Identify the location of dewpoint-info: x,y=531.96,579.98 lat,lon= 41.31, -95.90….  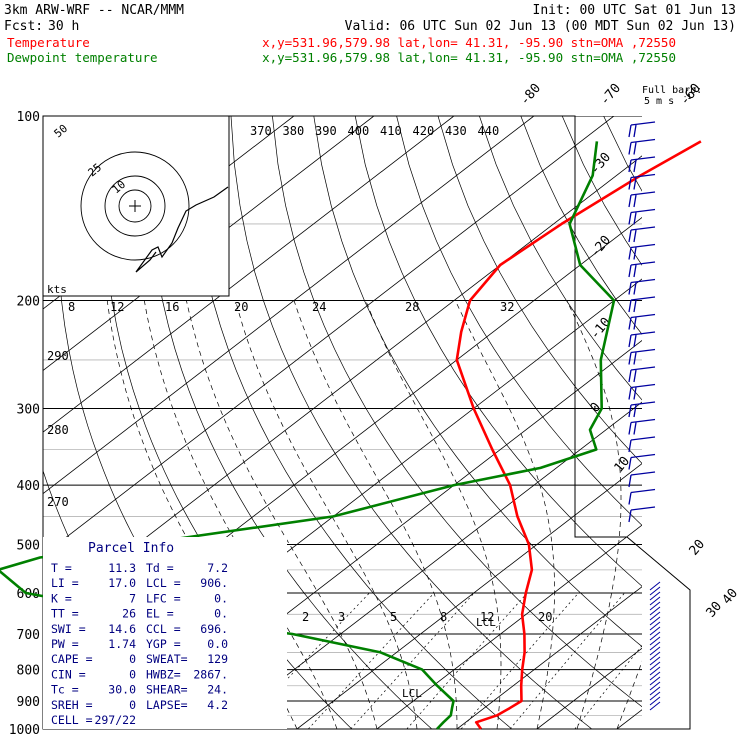
(469, 57).